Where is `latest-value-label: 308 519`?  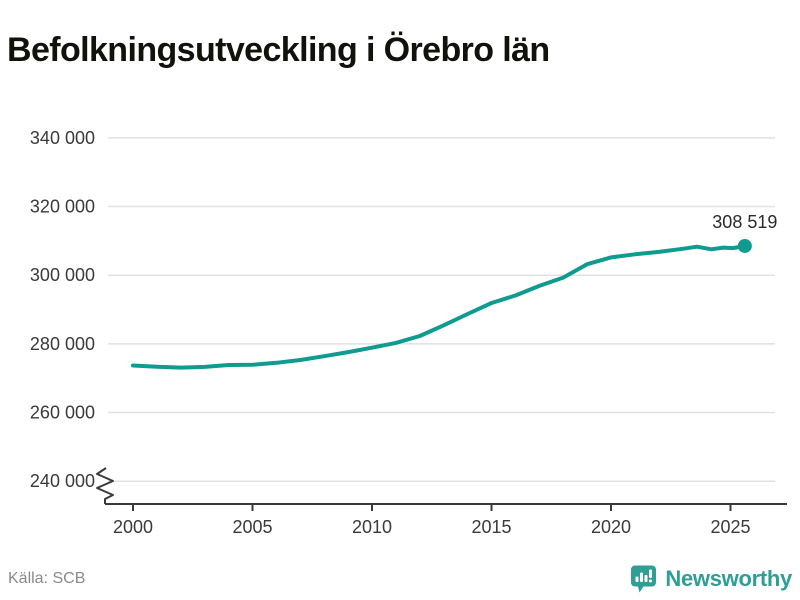 latest-value-label: 308 519 is located at coordinates (744, 222).